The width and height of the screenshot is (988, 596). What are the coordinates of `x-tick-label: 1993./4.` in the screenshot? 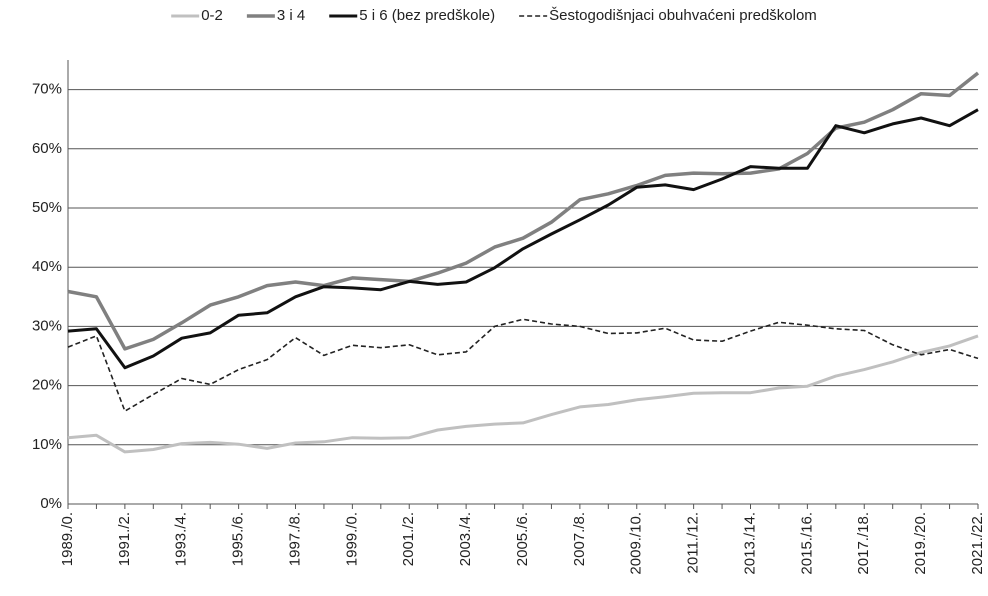 It's located at (181, 539).